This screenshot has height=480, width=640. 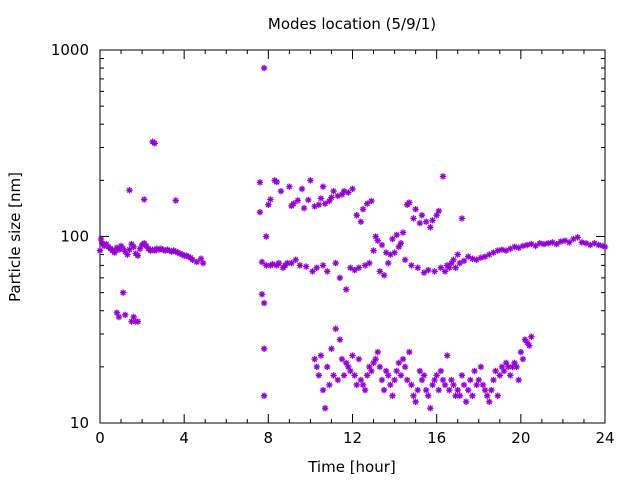 What do you see at coordinates (184, 438) in the screenshot?
I see `x-tick-label: 4` at bounding box center [184, 438].